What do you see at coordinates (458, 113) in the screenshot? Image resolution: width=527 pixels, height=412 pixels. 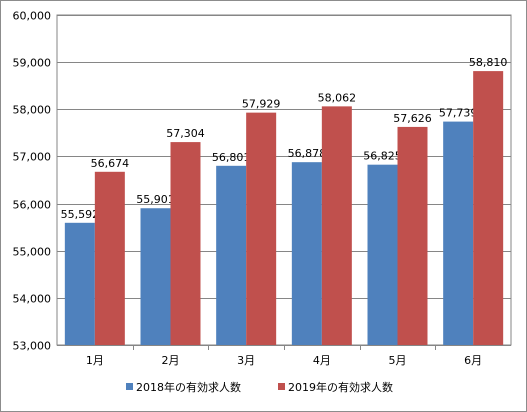 I see `data-label: 57,739` at bounding box center [458, 113].